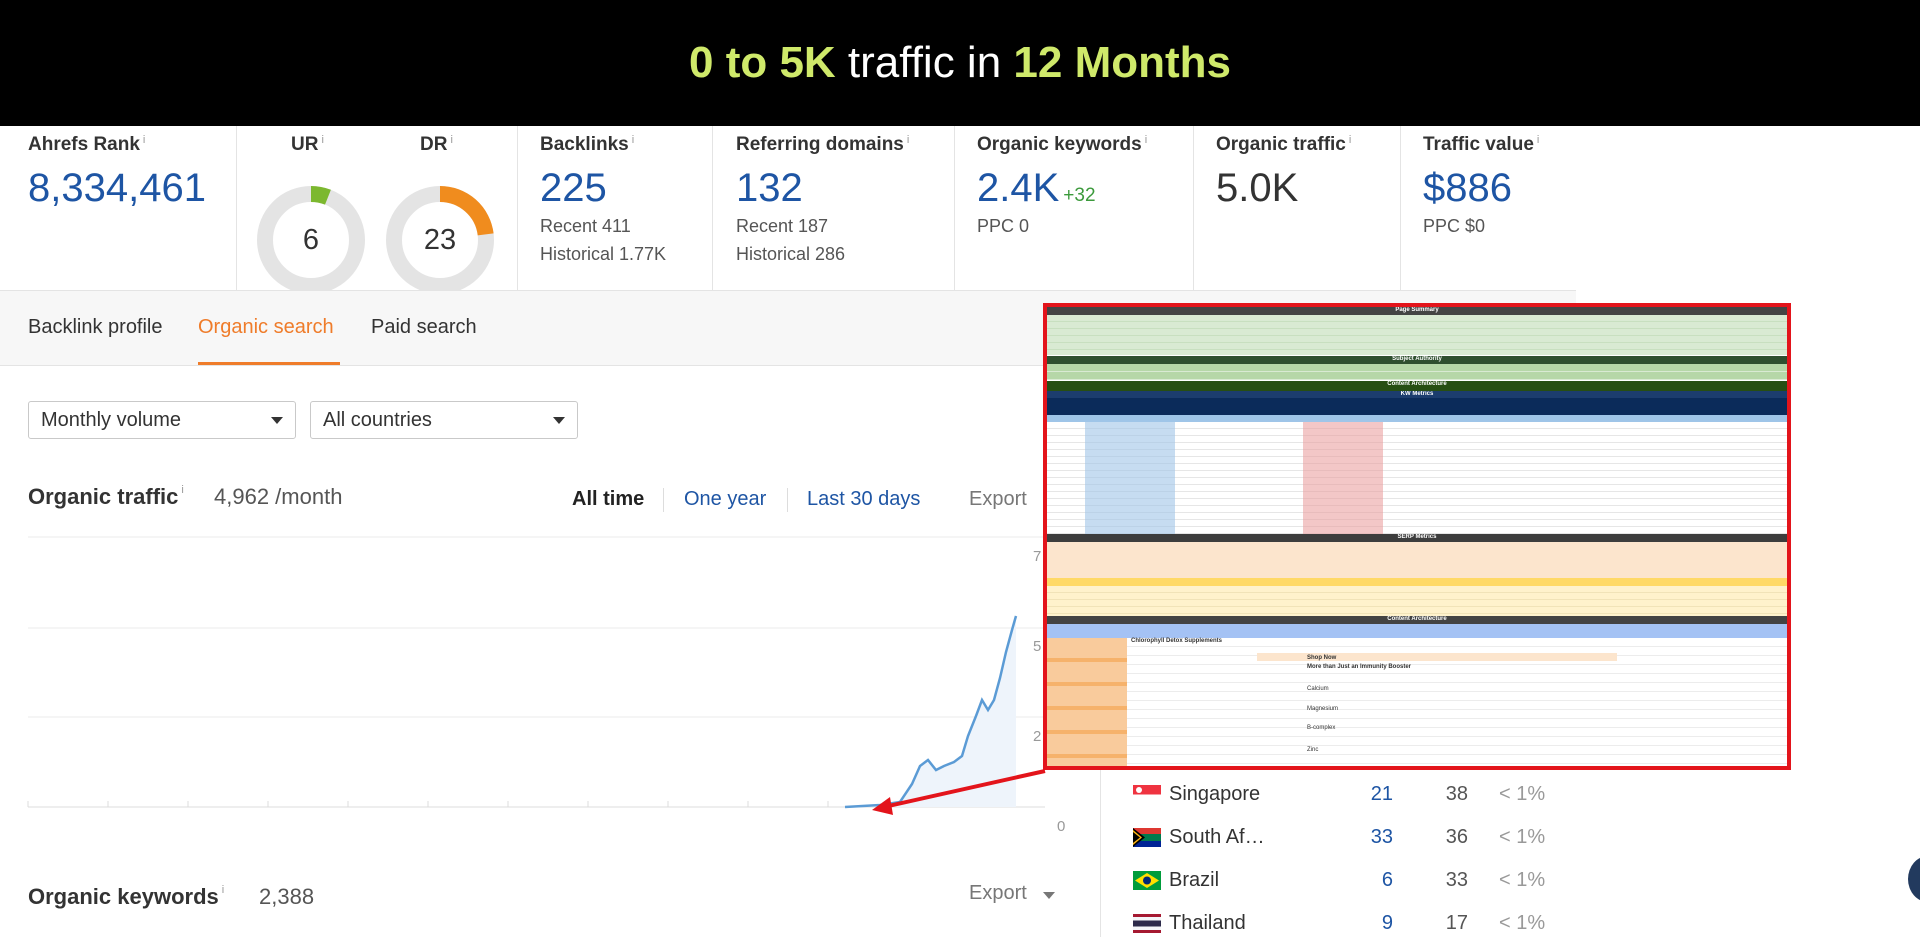 This screenshot has height=942, width=1920. What do you see at coordinates (1257, 188) in the screenshot?
I see `organic-traffic-value: 5.0K` at bounding box center [1257, 188].